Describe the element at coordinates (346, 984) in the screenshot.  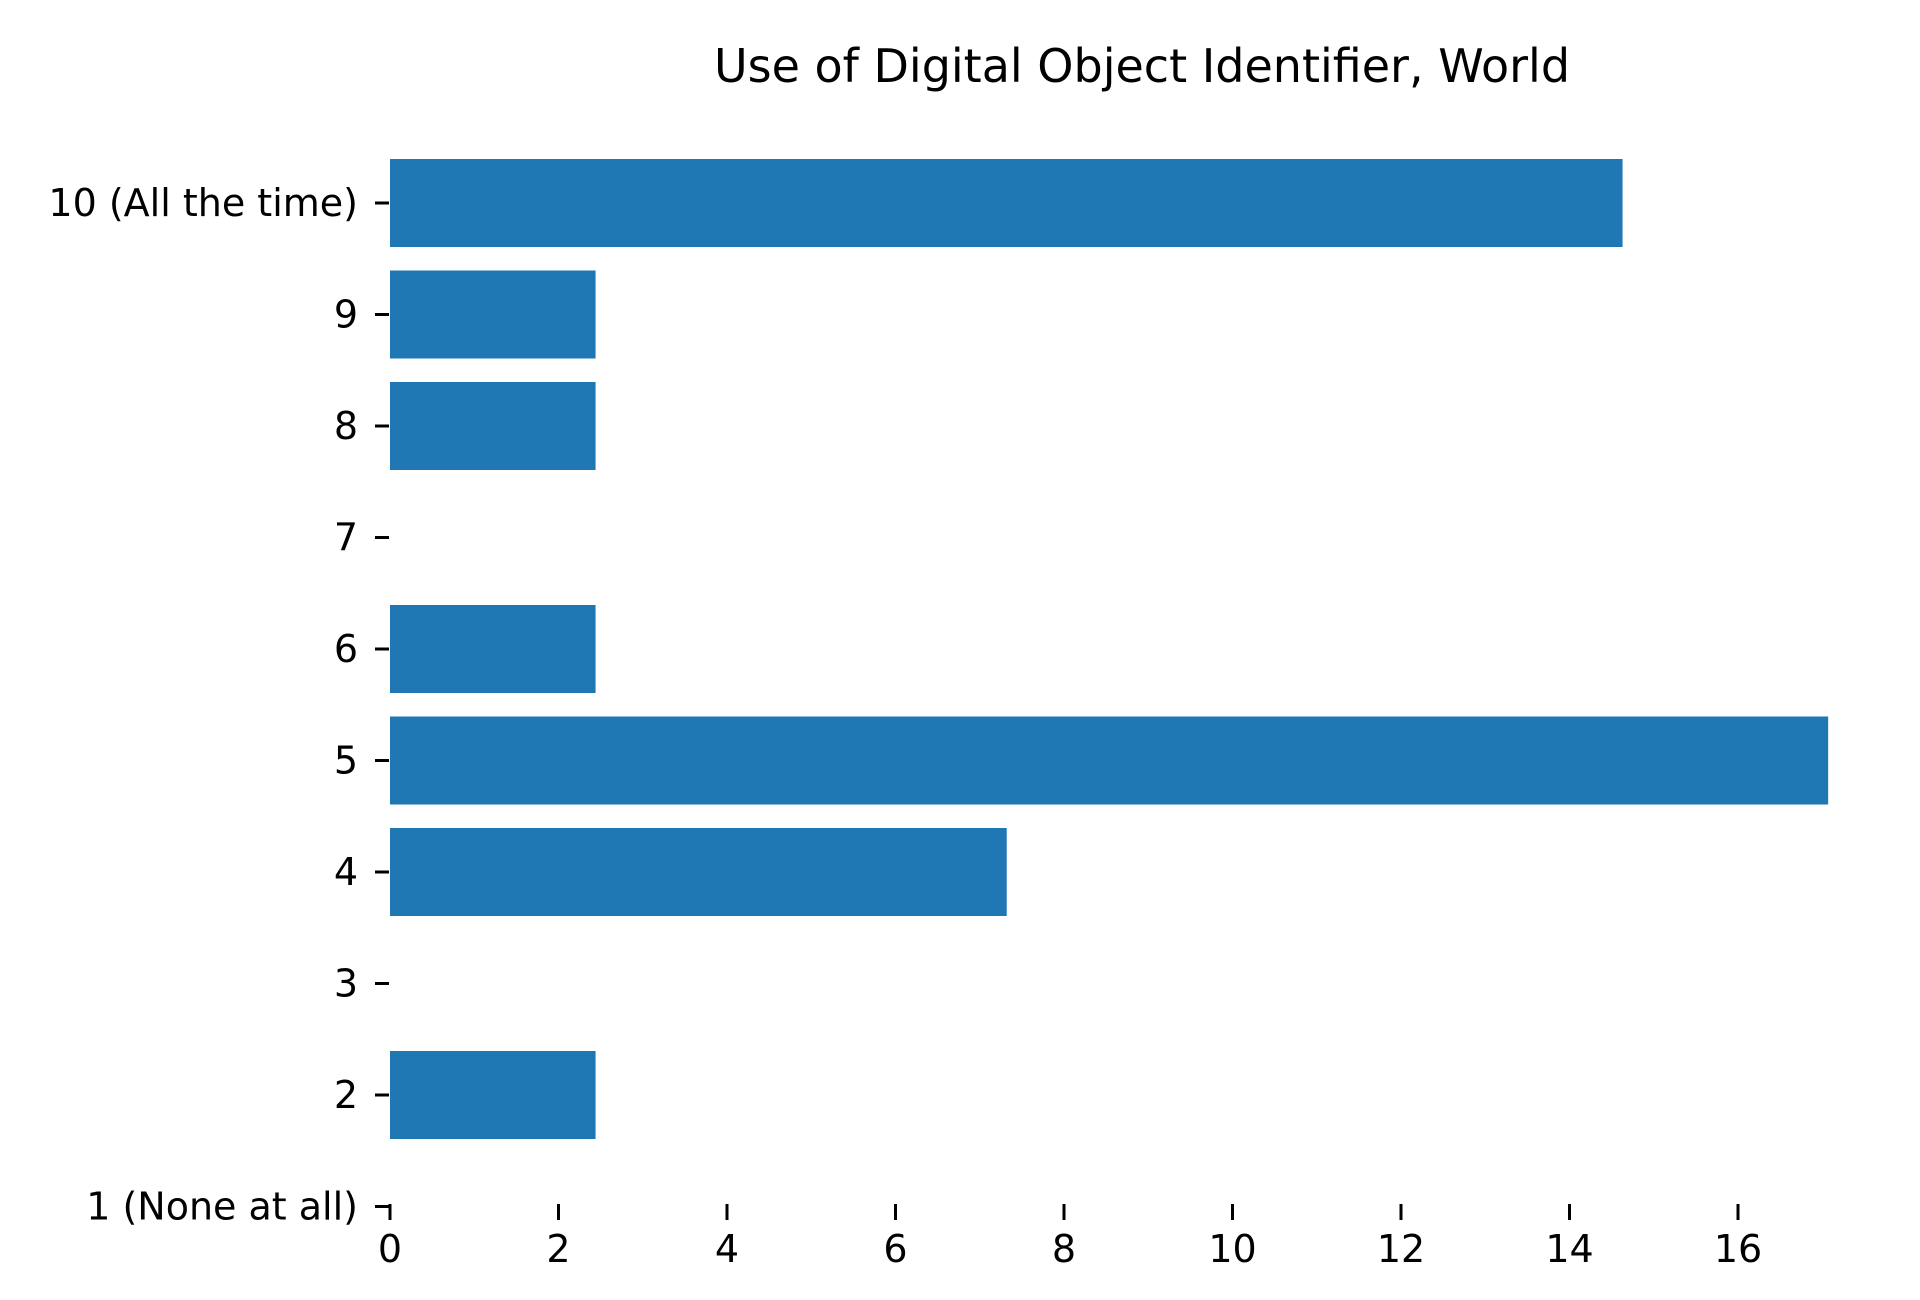
I see `y-tick-label-3: 3` at that location.